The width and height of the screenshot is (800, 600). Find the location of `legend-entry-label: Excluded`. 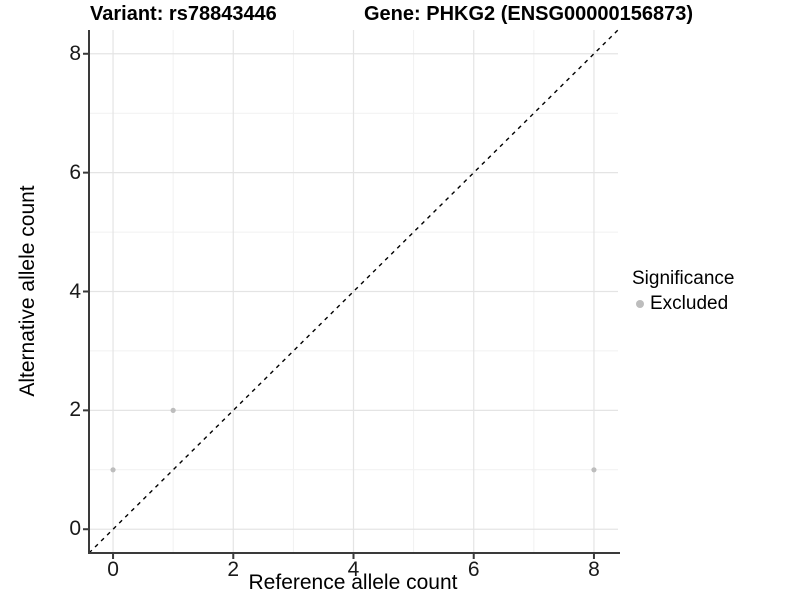

legend-entry-label: Excluded is located at coordinates (689, 303).